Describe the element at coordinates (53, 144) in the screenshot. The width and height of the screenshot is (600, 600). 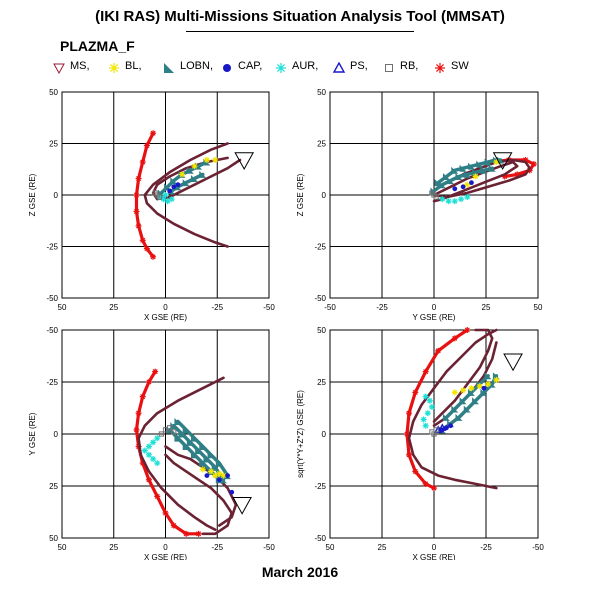
I see `y-tick-label: 25` at that location.